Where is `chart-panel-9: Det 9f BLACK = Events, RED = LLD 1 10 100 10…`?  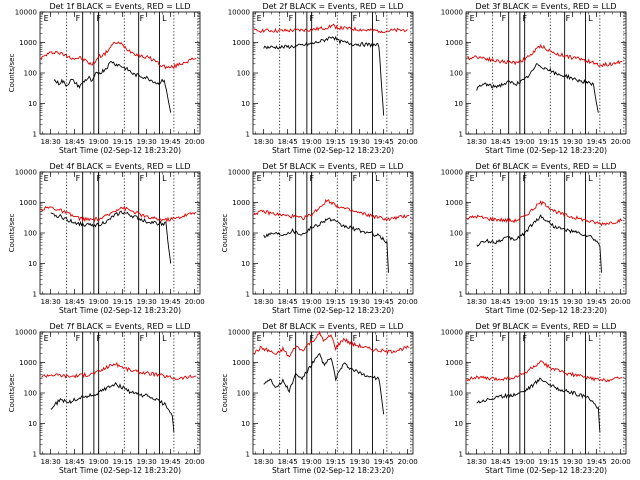
chart-panel-9: Det 9f BLACK = Events, RED = LLD 1 10 100 10… is located at coordinates (536, 398).